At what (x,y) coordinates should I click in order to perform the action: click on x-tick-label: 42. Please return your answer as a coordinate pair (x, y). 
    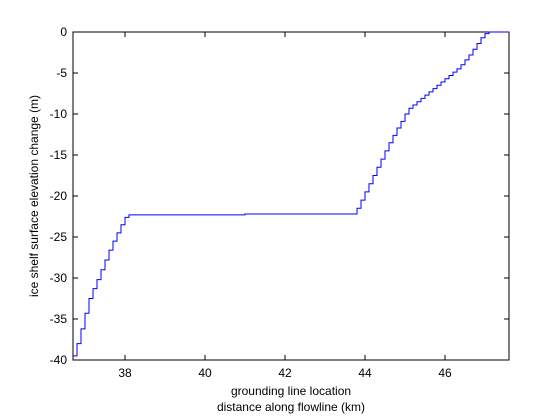
    Looking at the image, I should click on (285, 373).